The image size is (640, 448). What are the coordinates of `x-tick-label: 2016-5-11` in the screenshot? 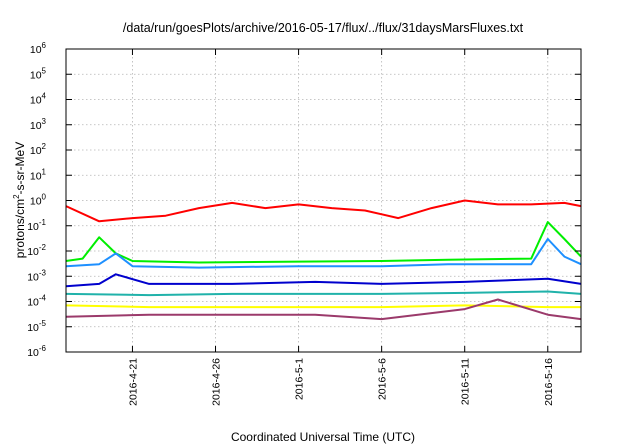 It's located at (466, 381).